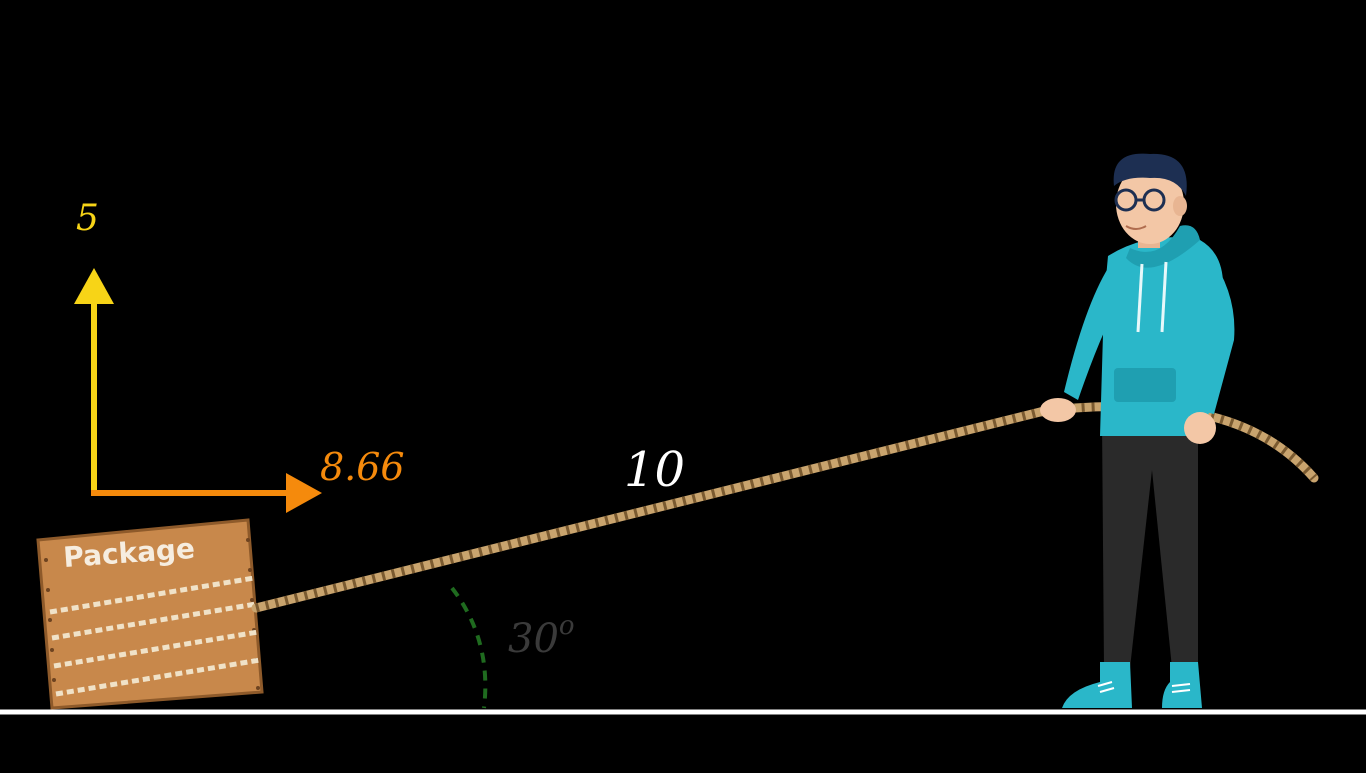  Describe the element at coordinates (362, 467) in the screenshot. I see `horizontal-component-label: 8.66` at that location.